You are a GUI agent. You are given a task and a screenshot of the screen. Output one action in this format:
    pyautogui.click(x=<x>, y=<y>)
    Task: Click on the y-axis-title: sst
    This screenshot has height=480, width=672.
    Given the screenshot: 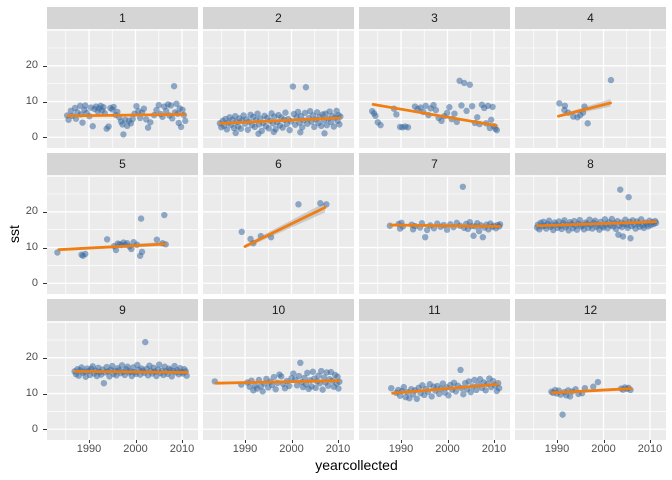 What is the action you would take?
    pyautogui.click(x=14, y=234)
    